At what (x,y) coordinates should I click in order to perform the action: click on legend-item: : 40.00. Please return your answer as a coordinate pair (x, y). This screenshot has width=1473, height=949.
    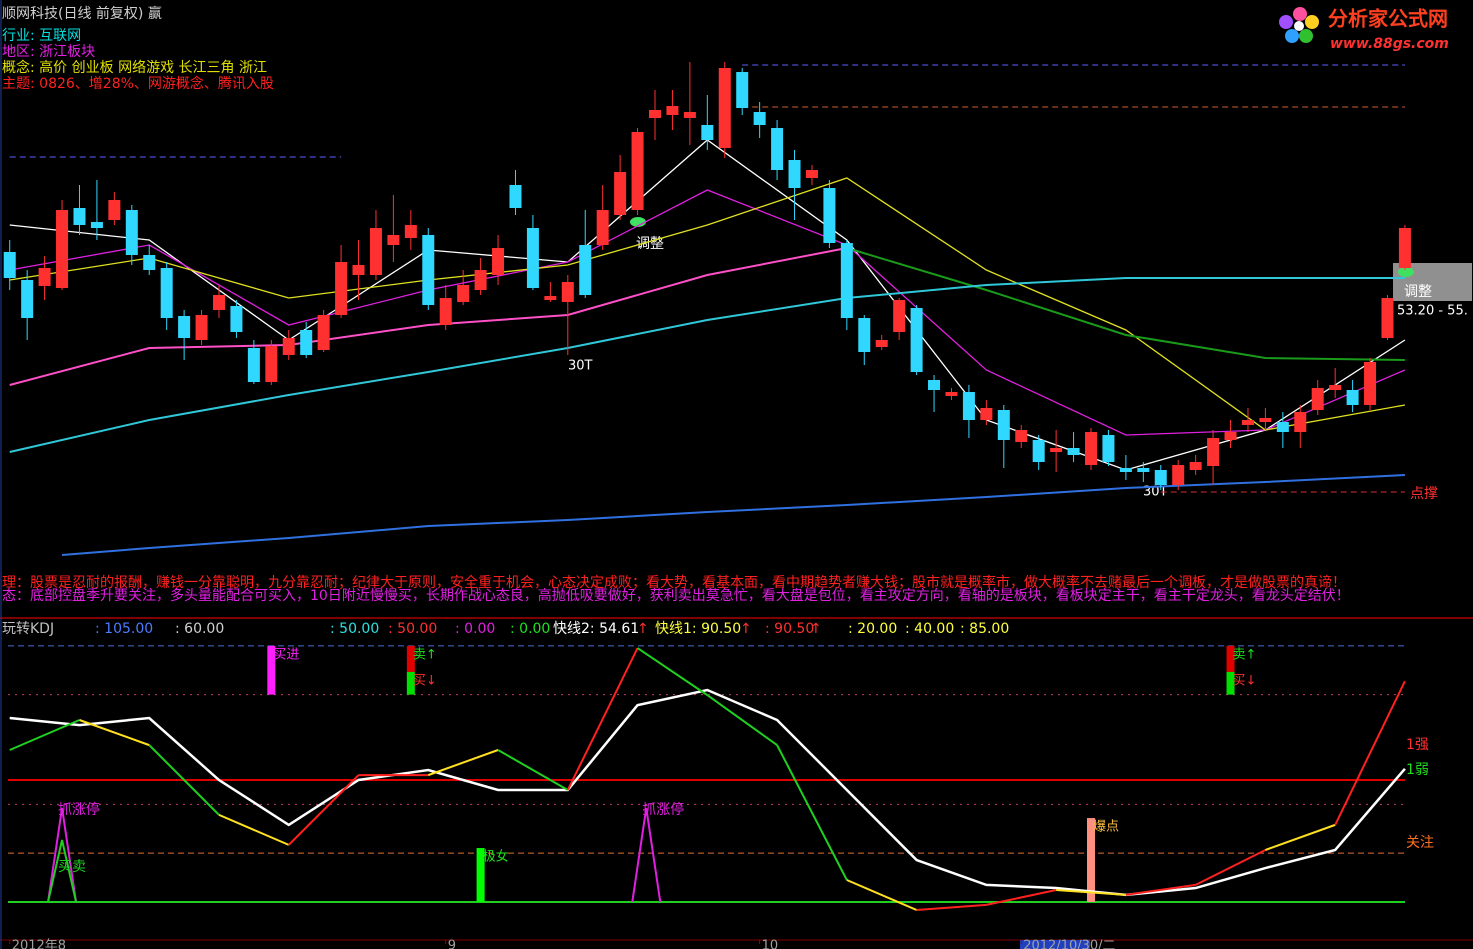
    Looking at the image, I should click on (929, 629).